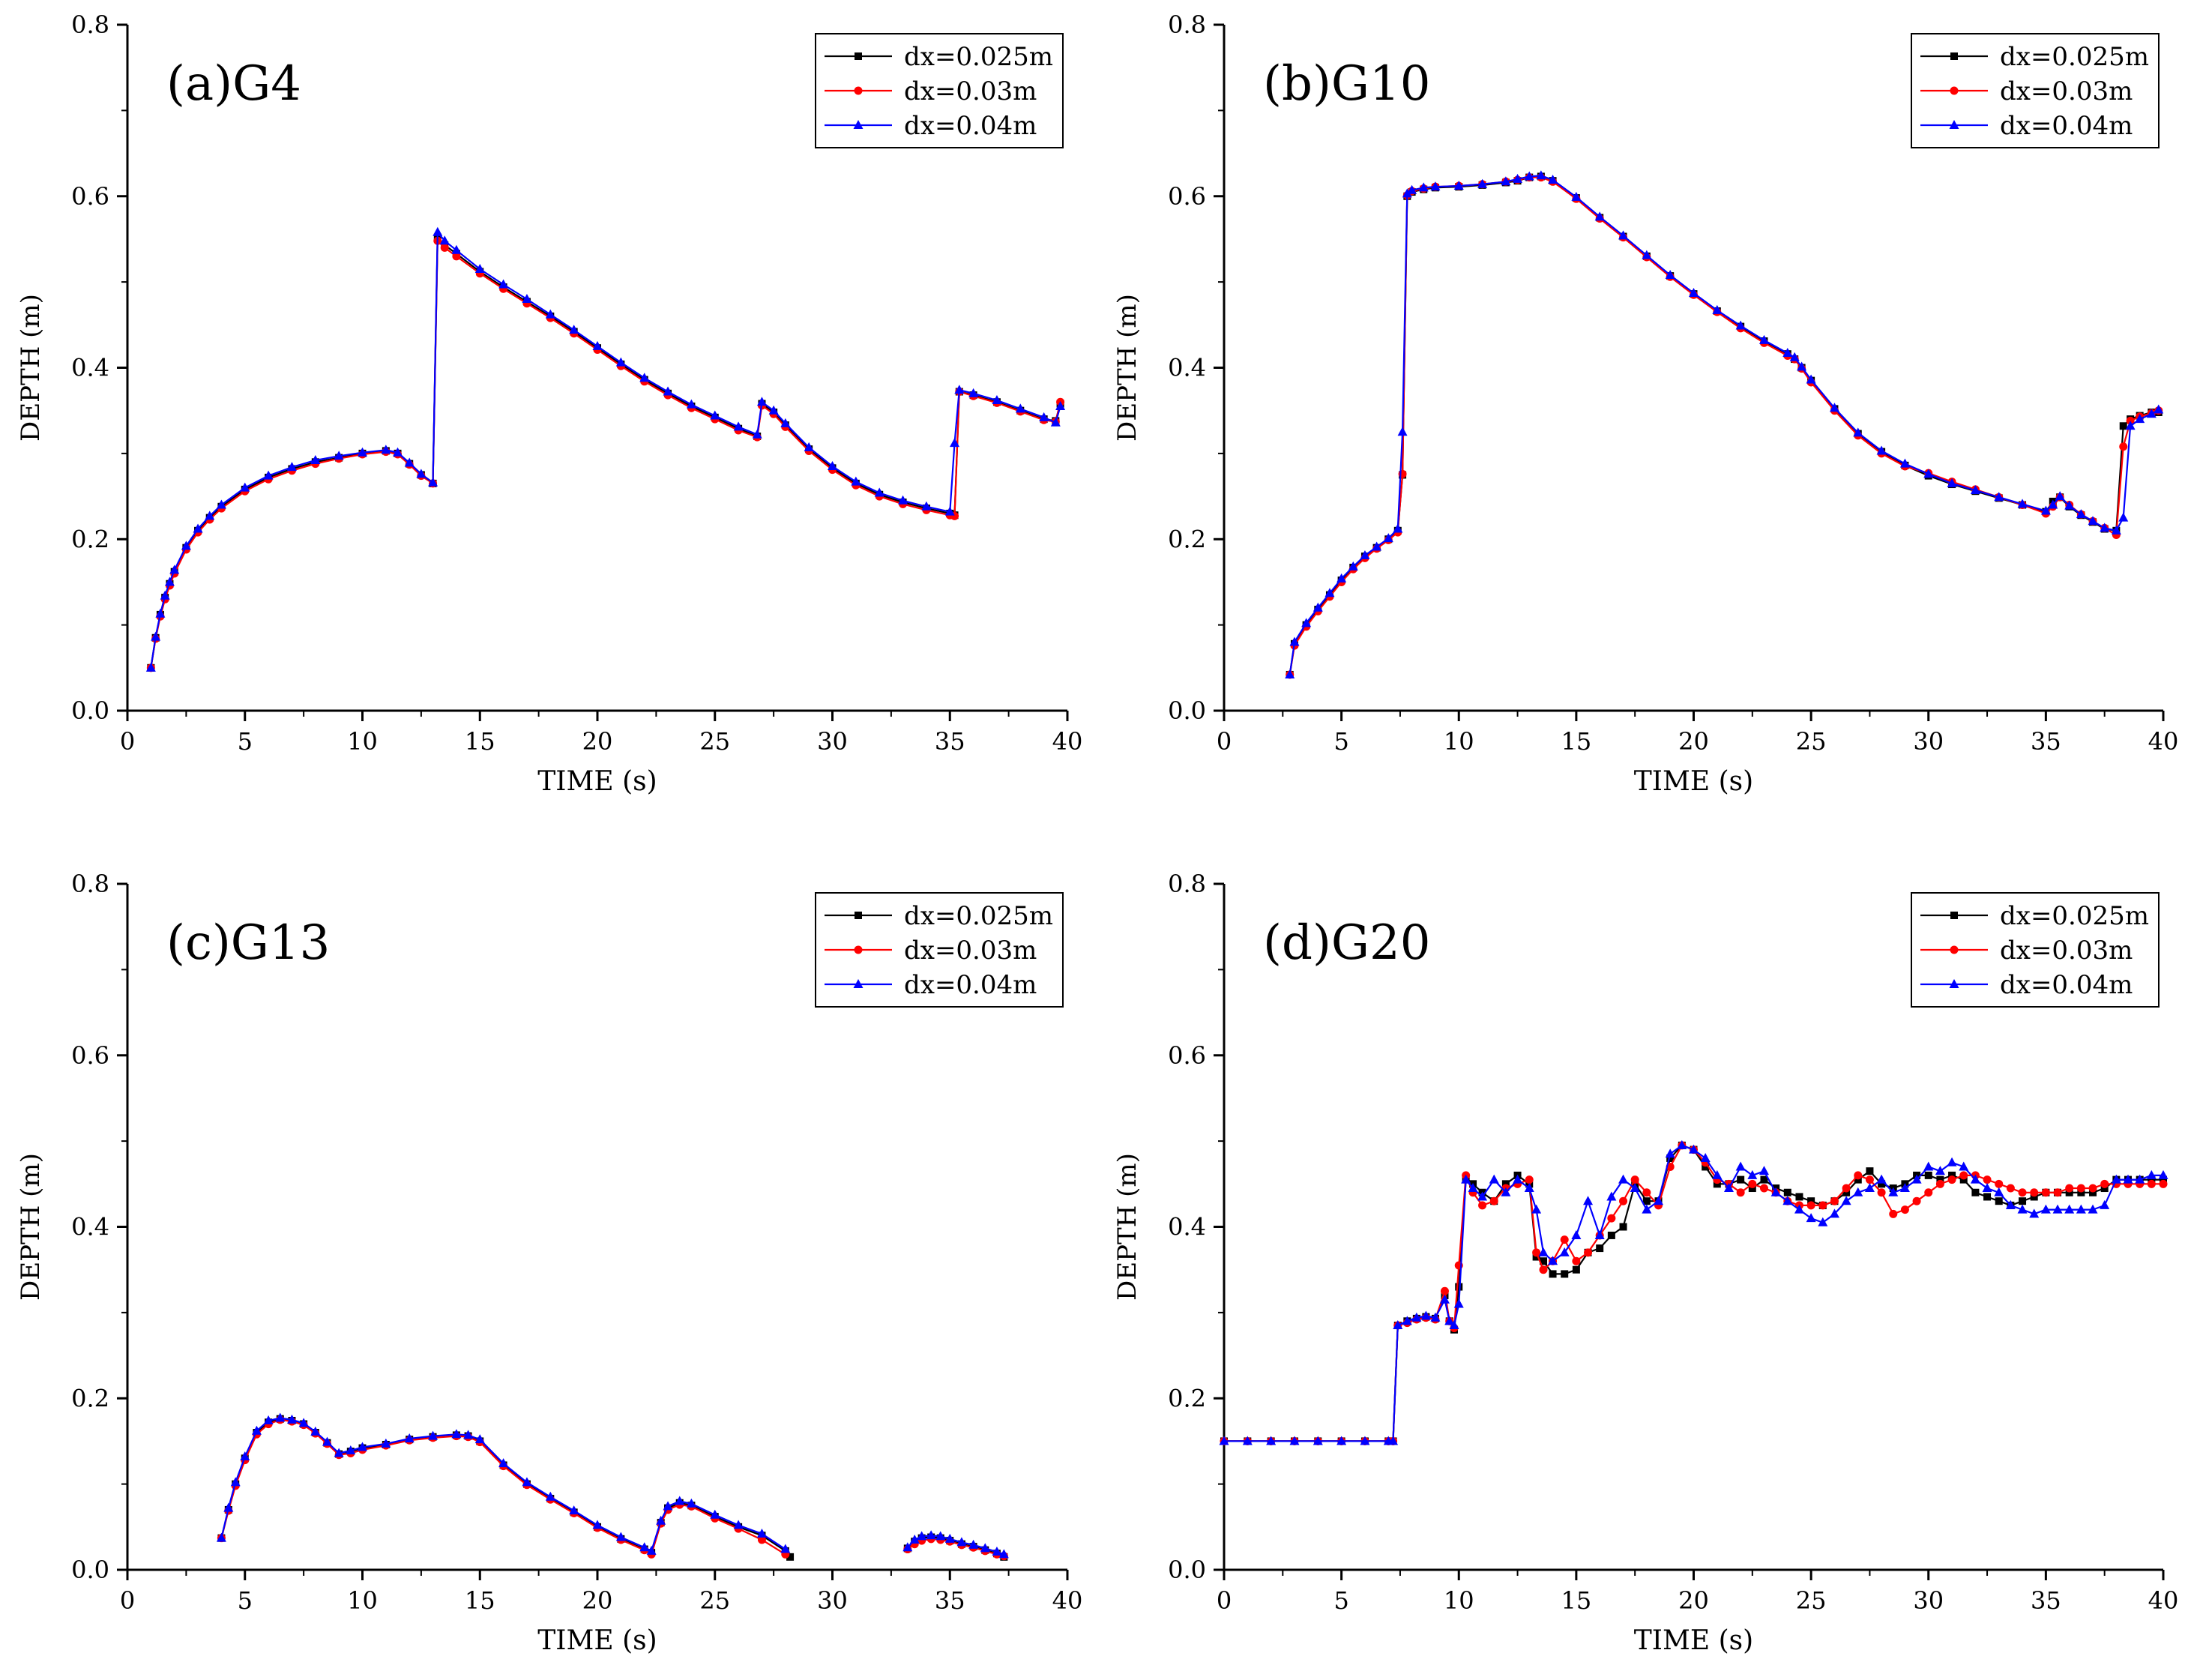  What do you see at coordinates (90, 1570) in the screenshot?
I see `y-tick-label: 0.0` at bounding box center [90, 1570].